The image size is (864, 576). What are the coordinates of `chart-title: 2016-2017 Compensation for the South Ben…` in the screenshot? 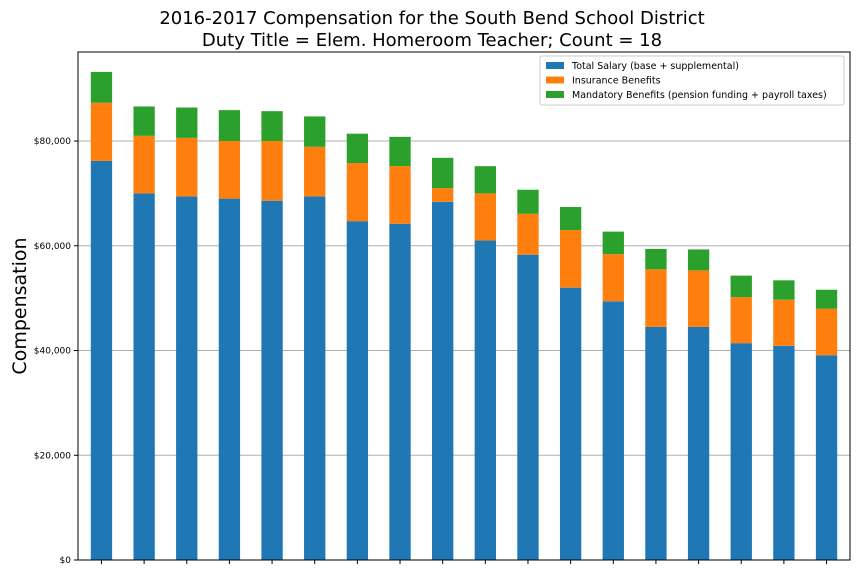 It's located at (432, 18).